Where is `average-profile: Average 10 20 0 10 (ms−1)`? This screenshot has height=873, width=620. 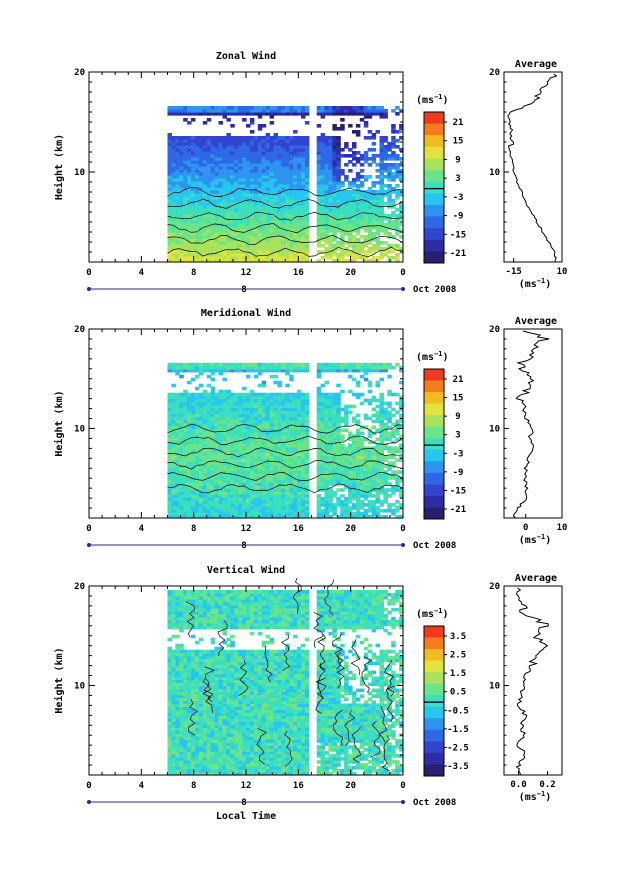 average-profile: Average 10 20 0 10 (ms−1) is located at coordinates (528, 431).